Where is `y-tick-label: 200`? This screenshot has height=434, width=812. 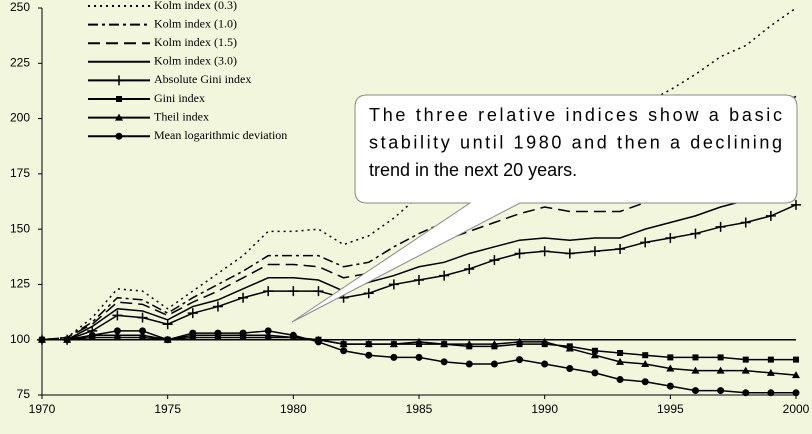 y-tick-label: 200 is located at coordinates (20, 118).